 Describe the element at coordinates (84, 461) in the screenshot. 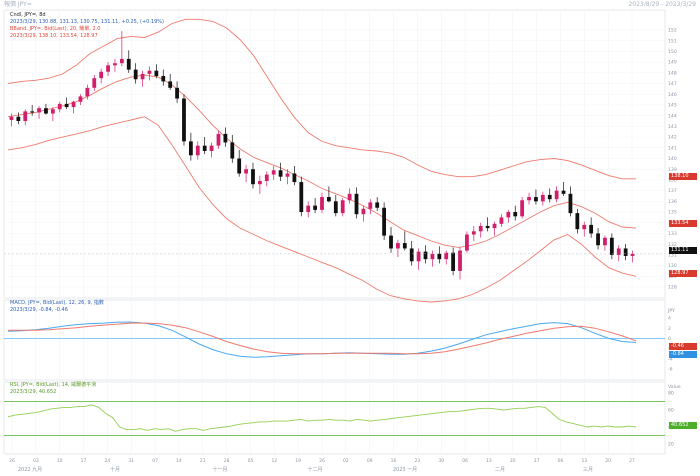

I see `x-day-tick: 17` at that location.